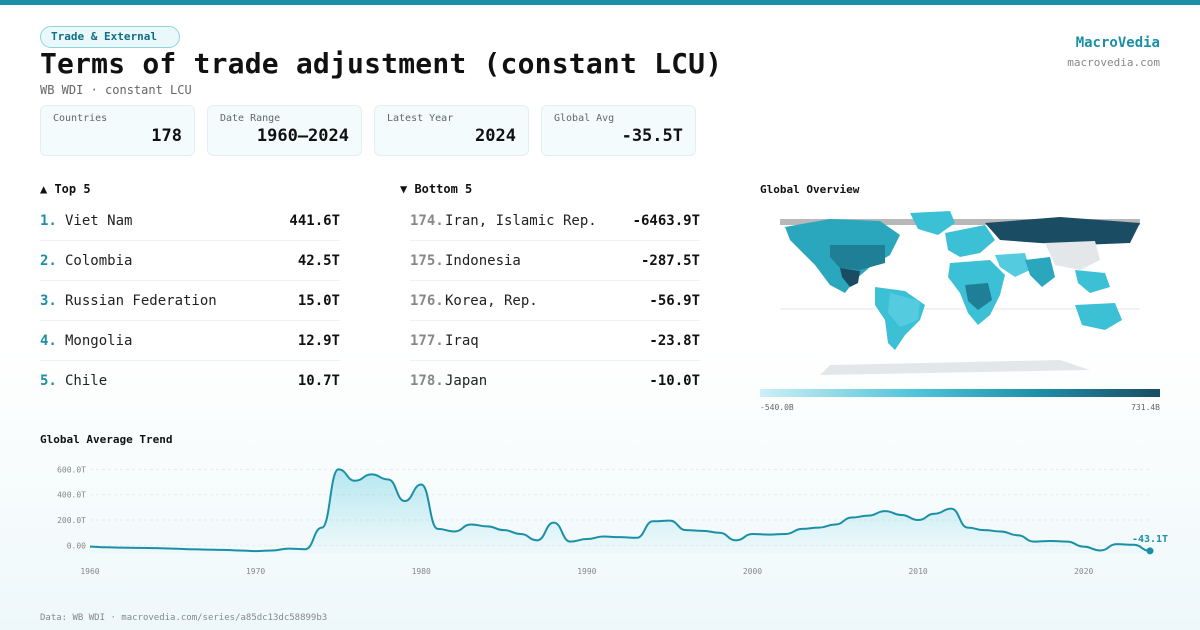 Image resolution: width=1200 pixels, height=630 pixels. What do you see at coordinates (955, 367) in the screenshot?
I see `map-region-antarctica` at bounding box center [955, 367].